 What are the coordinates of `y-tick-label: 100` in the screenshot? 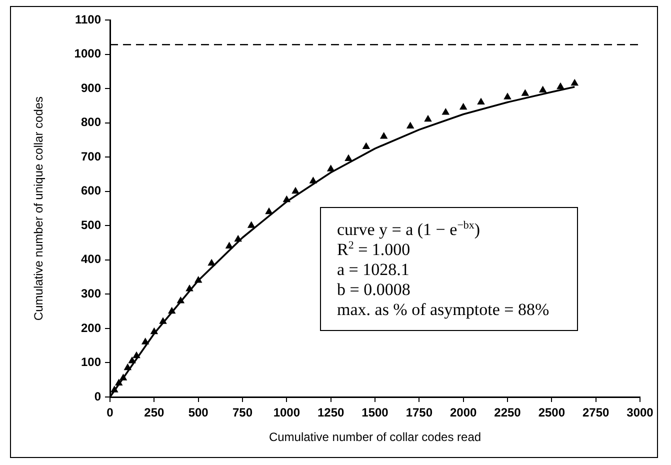 It's located at (91, 362).